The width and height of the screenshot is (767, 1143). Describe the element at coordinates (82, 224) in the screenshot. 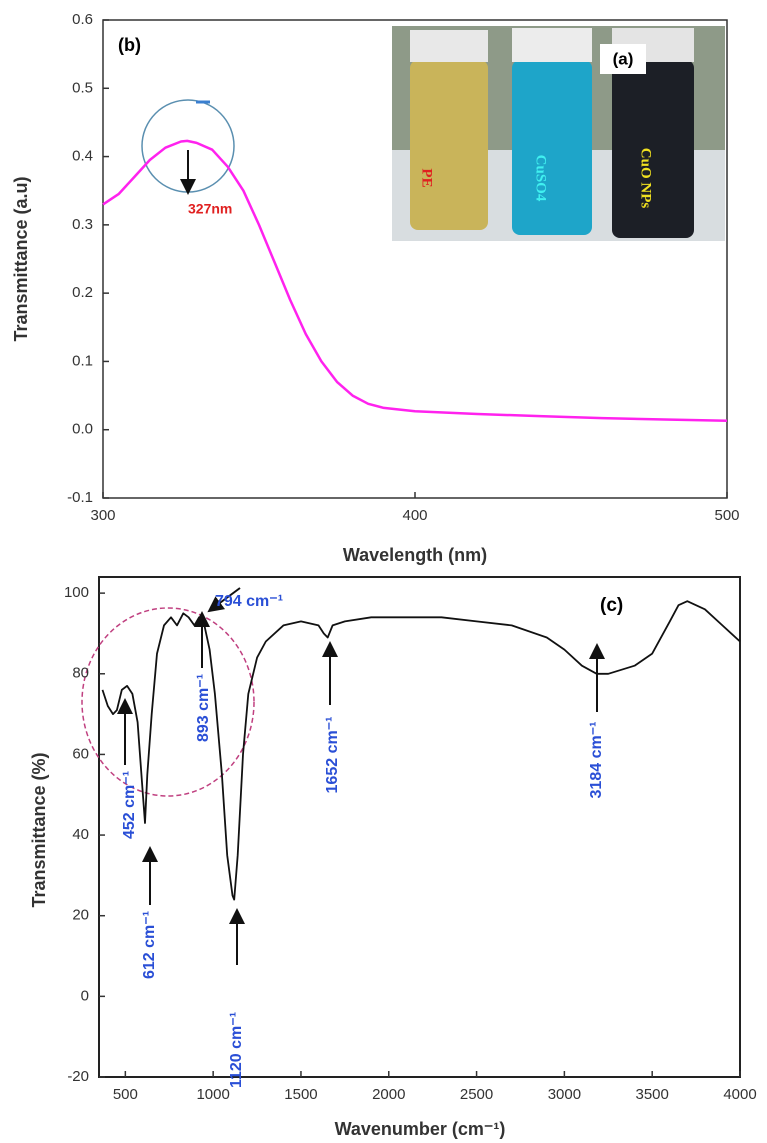

I see `y-tick-label: 0.3` at that location.